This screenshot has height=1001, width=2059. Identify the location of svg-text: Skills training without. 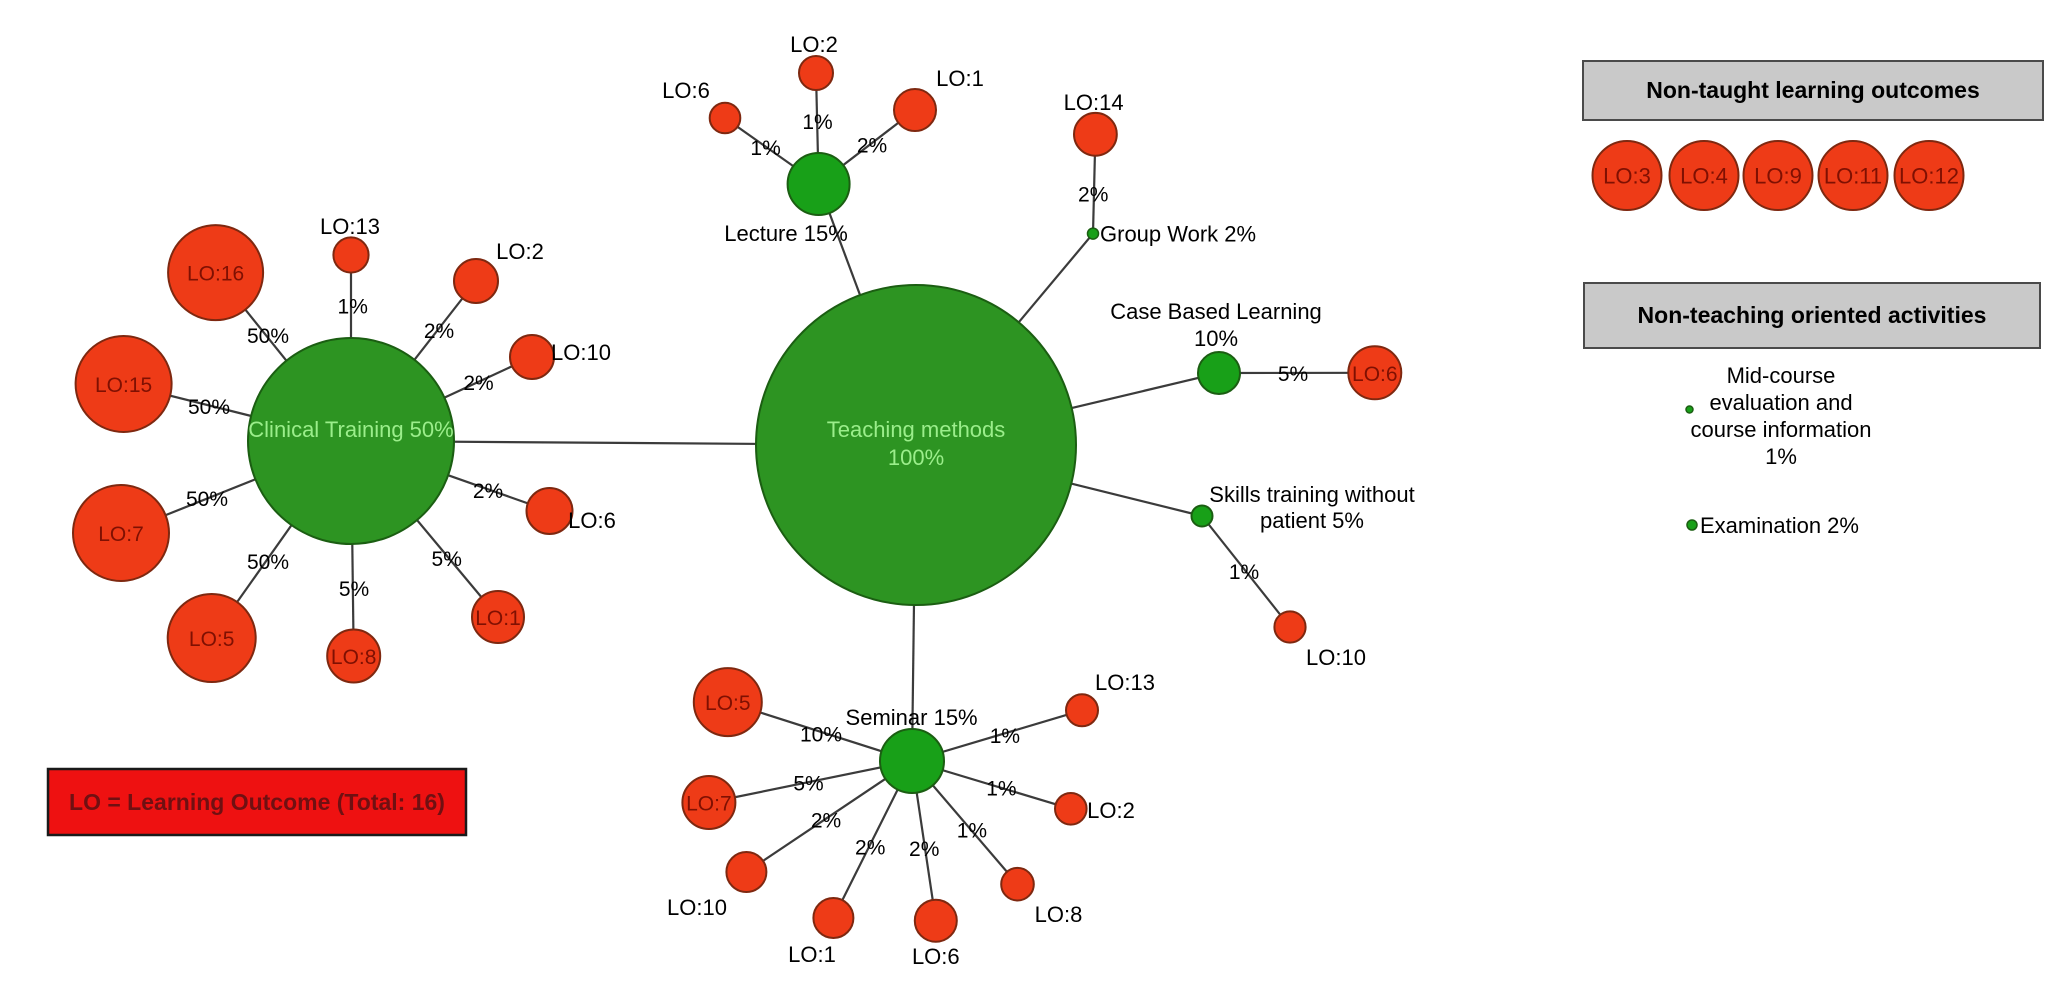
(1311, 494).